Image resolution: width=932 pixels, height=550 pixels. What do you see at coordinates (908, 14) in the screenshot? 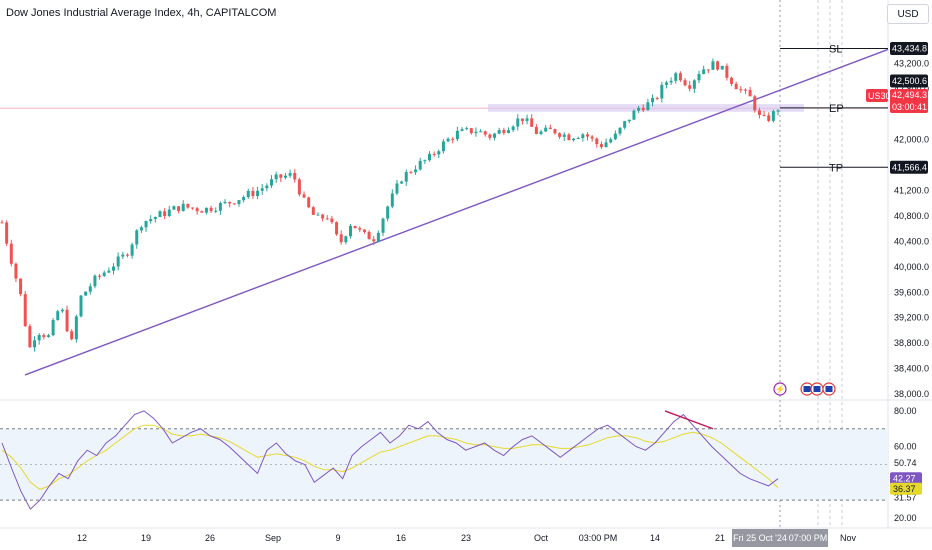
I see `currency-button: USD` at bounding box center [908, 14].